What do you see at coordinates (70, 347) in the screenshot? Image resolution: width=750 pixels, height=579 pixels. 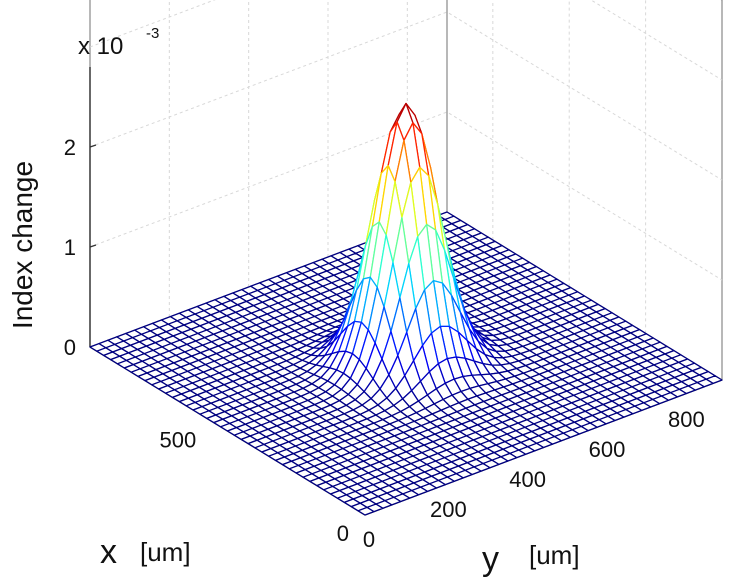 I see `z-tick-label: 0` at bounding box center [70, 347].